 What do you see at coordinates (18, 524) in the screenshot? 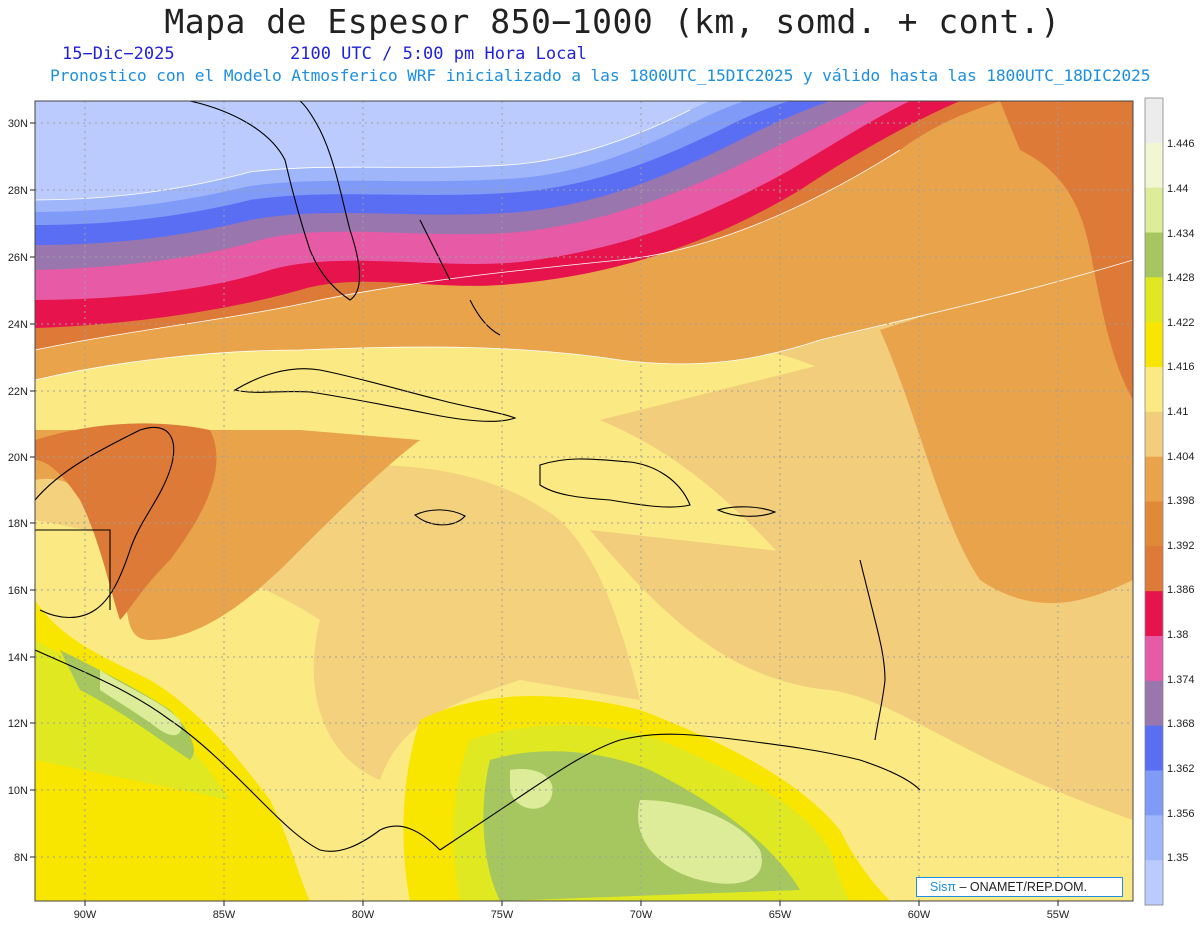
I see `lat-label: 18N` at bounding box center [18, 524].